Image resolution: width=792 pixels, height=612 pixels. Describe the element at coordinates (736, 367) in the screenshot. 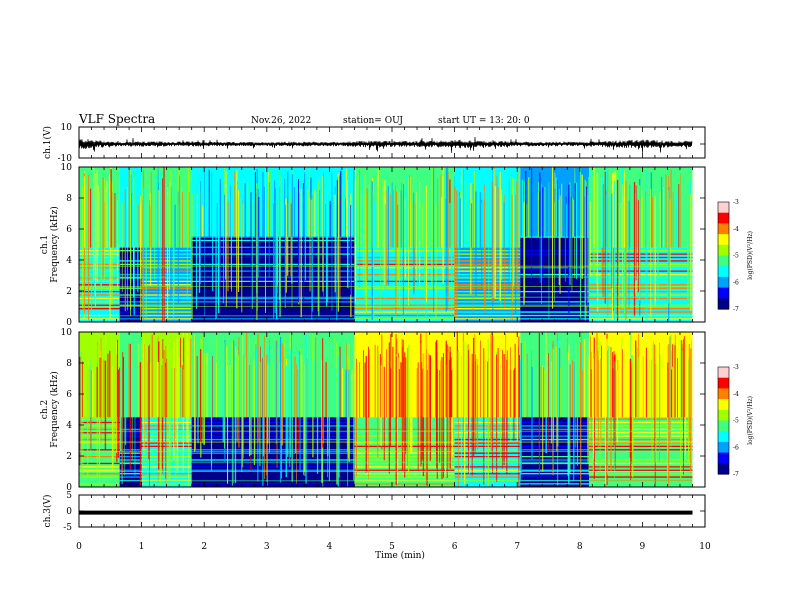

I see `colorbar-tick-label: -3` at that location.